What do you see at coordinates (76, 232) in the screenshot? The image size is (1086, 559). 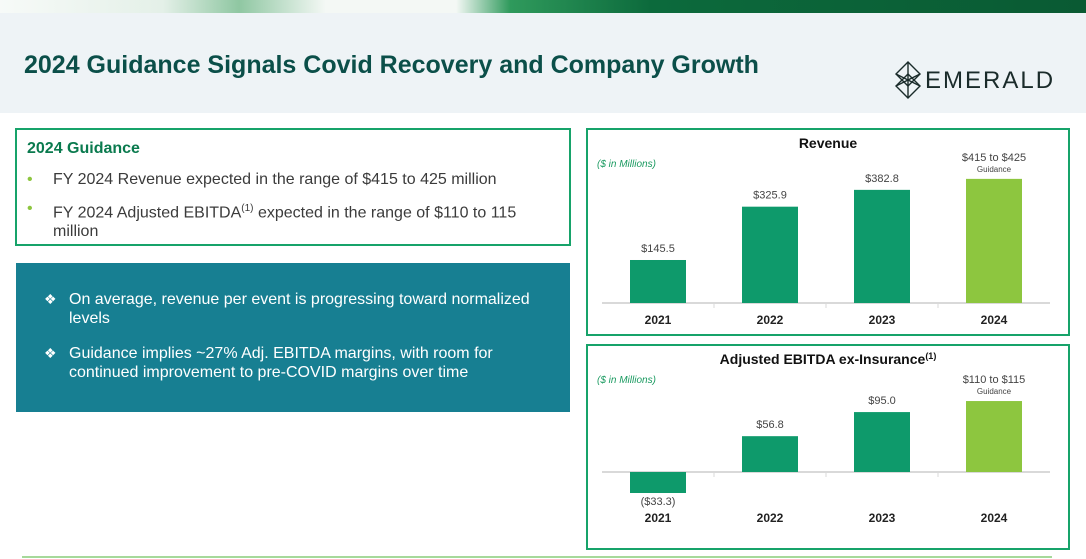 I see `bullet-text-part: million` at bounding box center [76, 232].